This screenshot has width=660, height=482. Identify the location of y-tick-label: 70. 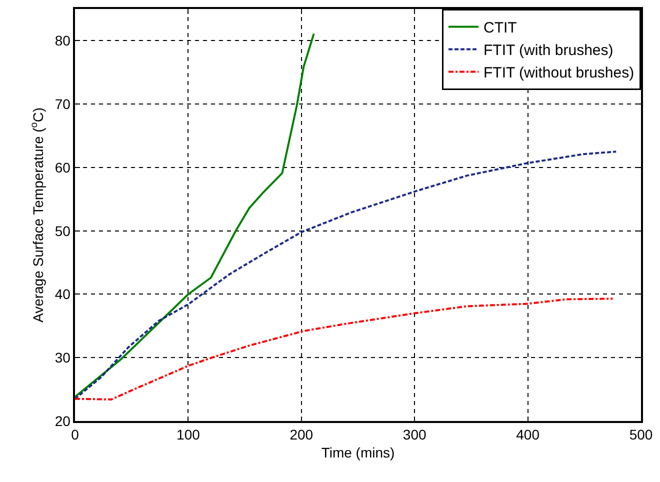
(62, 104).